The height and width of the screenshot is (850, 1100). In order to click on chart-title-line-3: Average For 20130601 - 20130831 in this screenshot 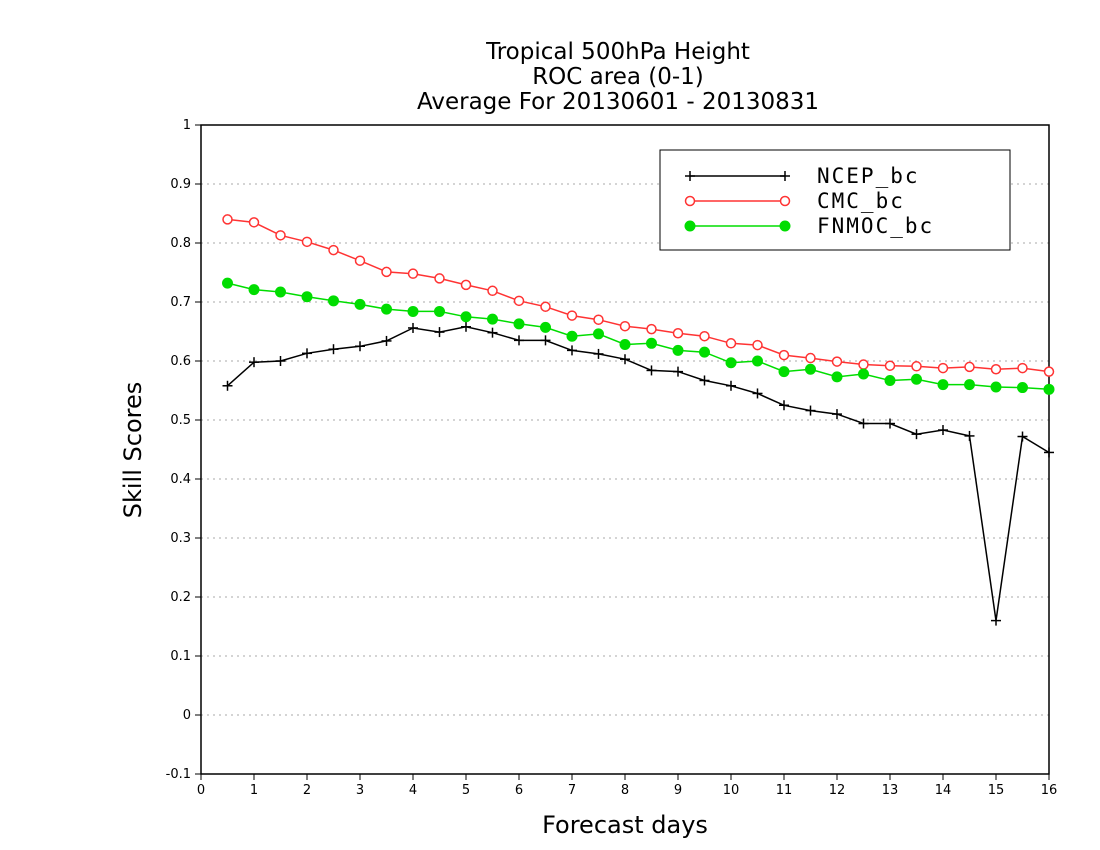, I will do `click(618, 102)`.